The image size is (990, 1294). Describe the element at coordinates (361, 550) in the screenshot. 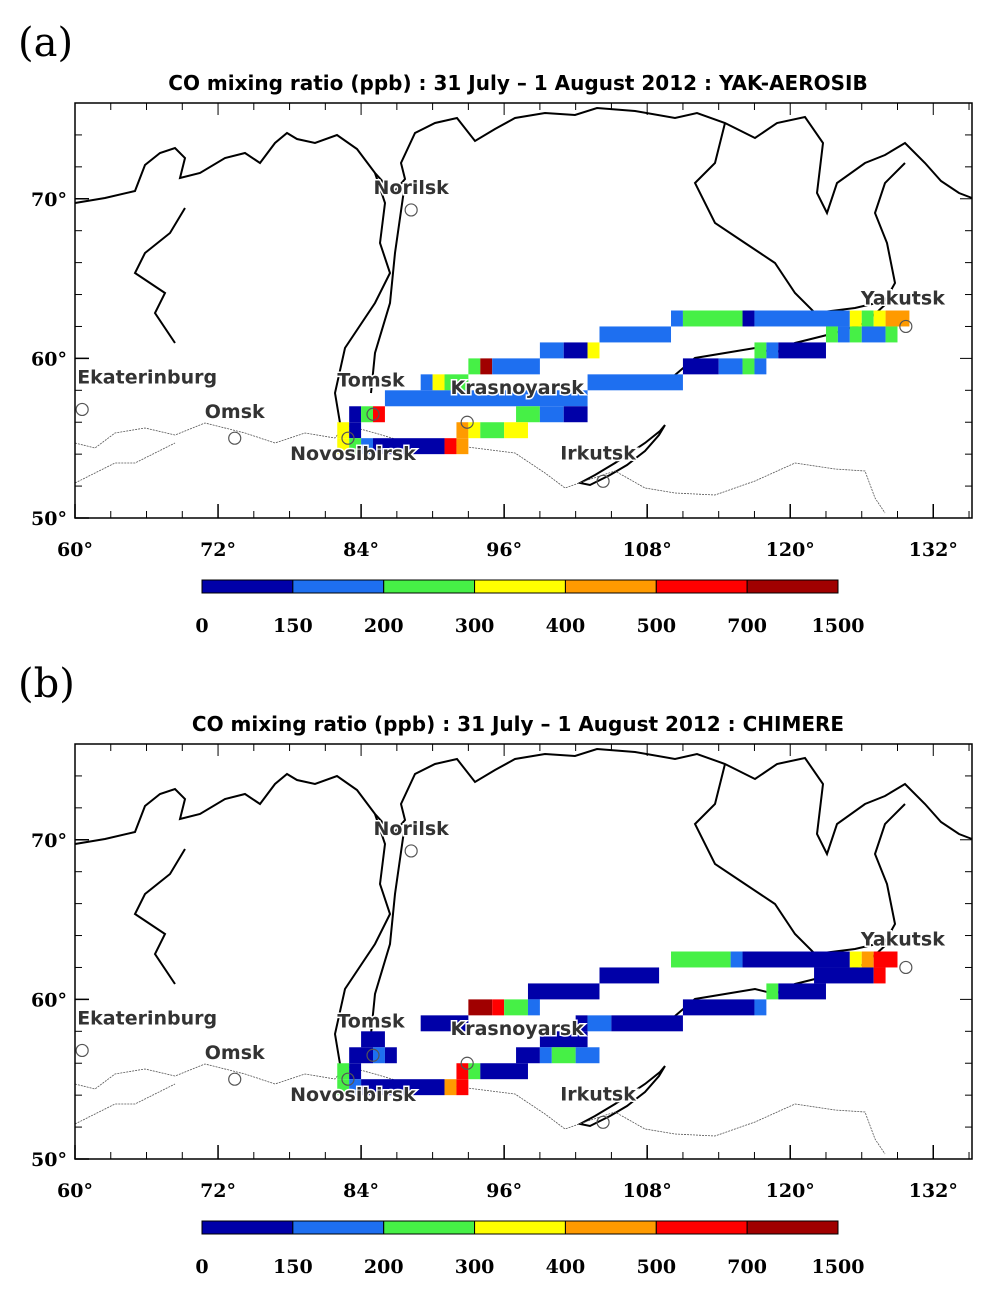

I see `x-tick-label: 84°` at that location.